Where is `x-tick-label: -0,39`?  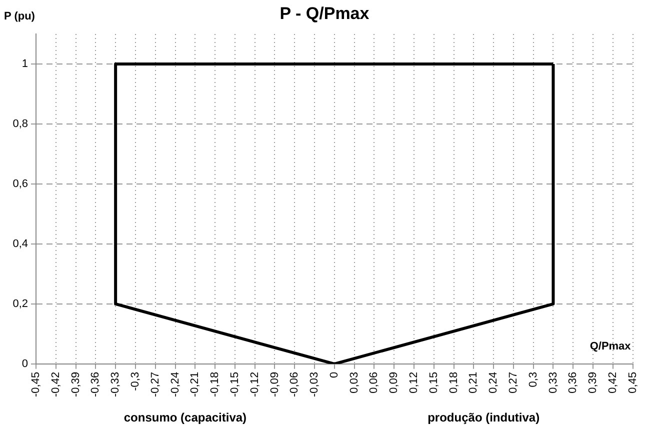
x-tick-label: -0,39 is located at coordinates (76, 385).